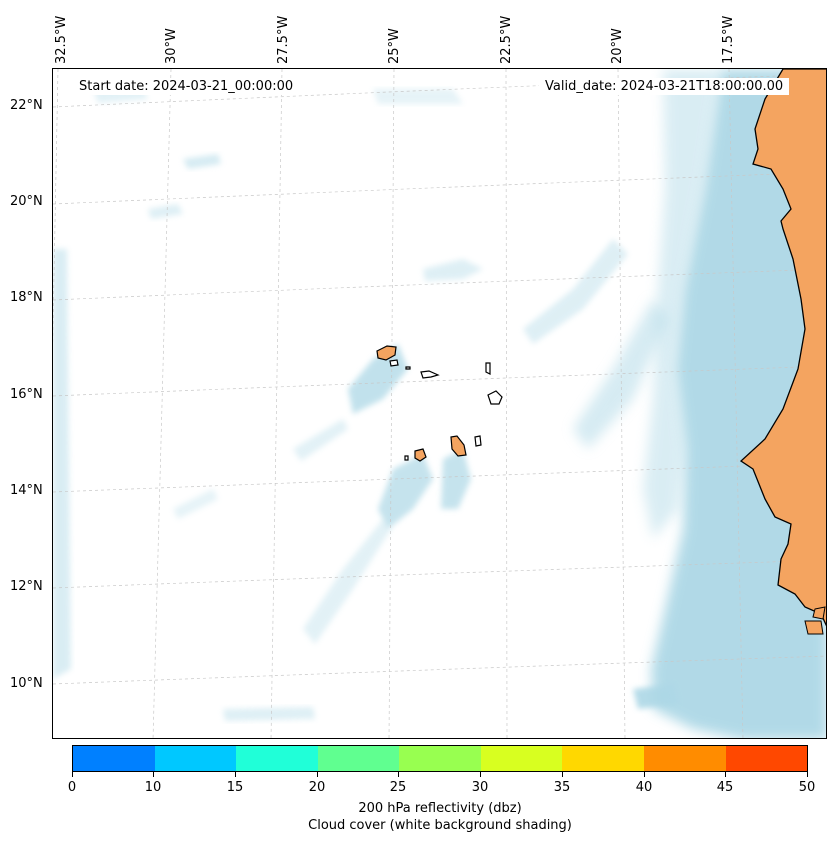  I want to click on lon-label-22-5w: 22.5°W, so click(506, 39).